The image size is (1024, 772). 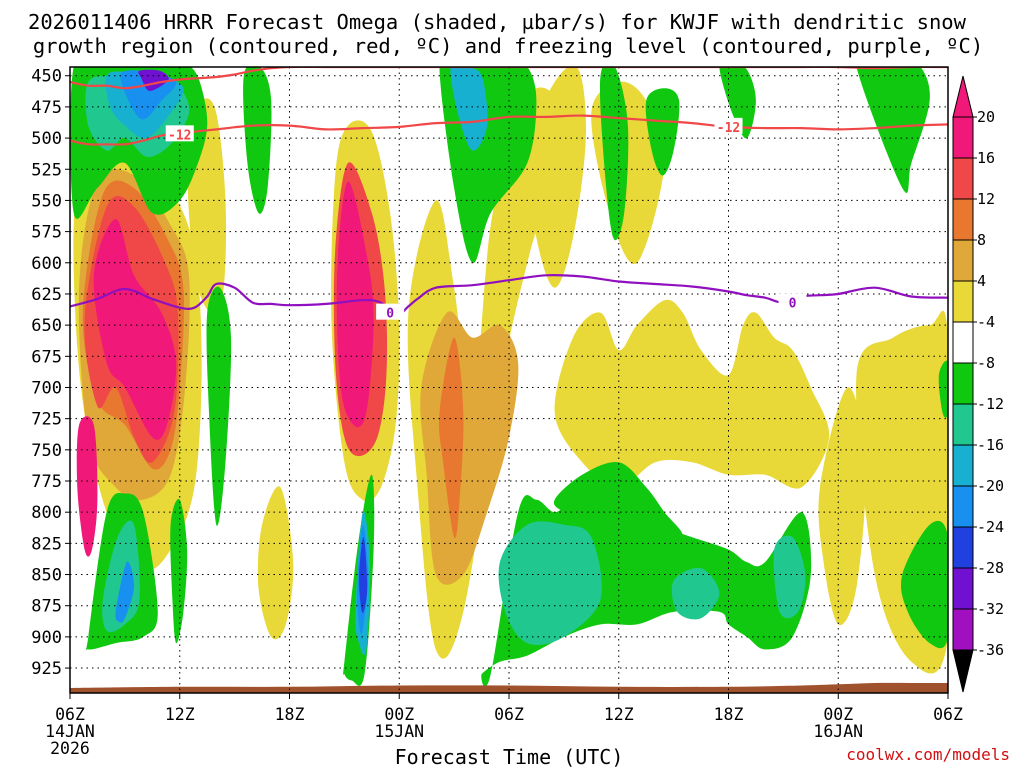 I want to click on colorbar-label: -4, so click(x=986, y=322).